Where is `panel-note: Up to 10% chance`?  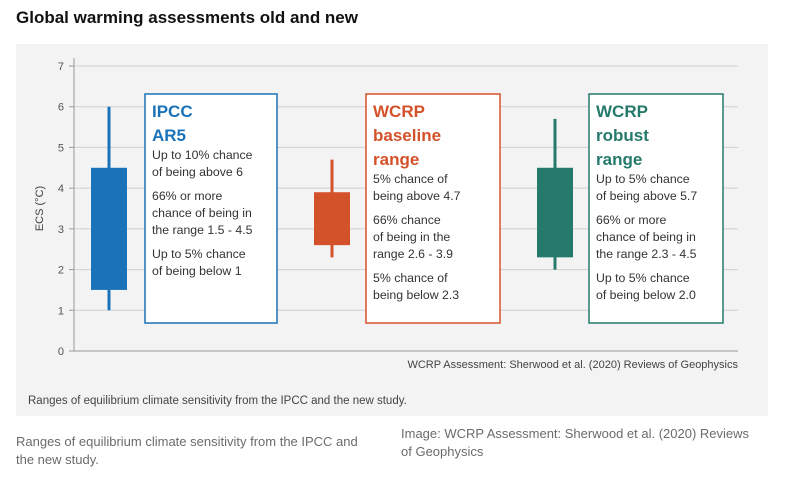
panel-note: Up to 10% chance is located at coordinates (202, 155).